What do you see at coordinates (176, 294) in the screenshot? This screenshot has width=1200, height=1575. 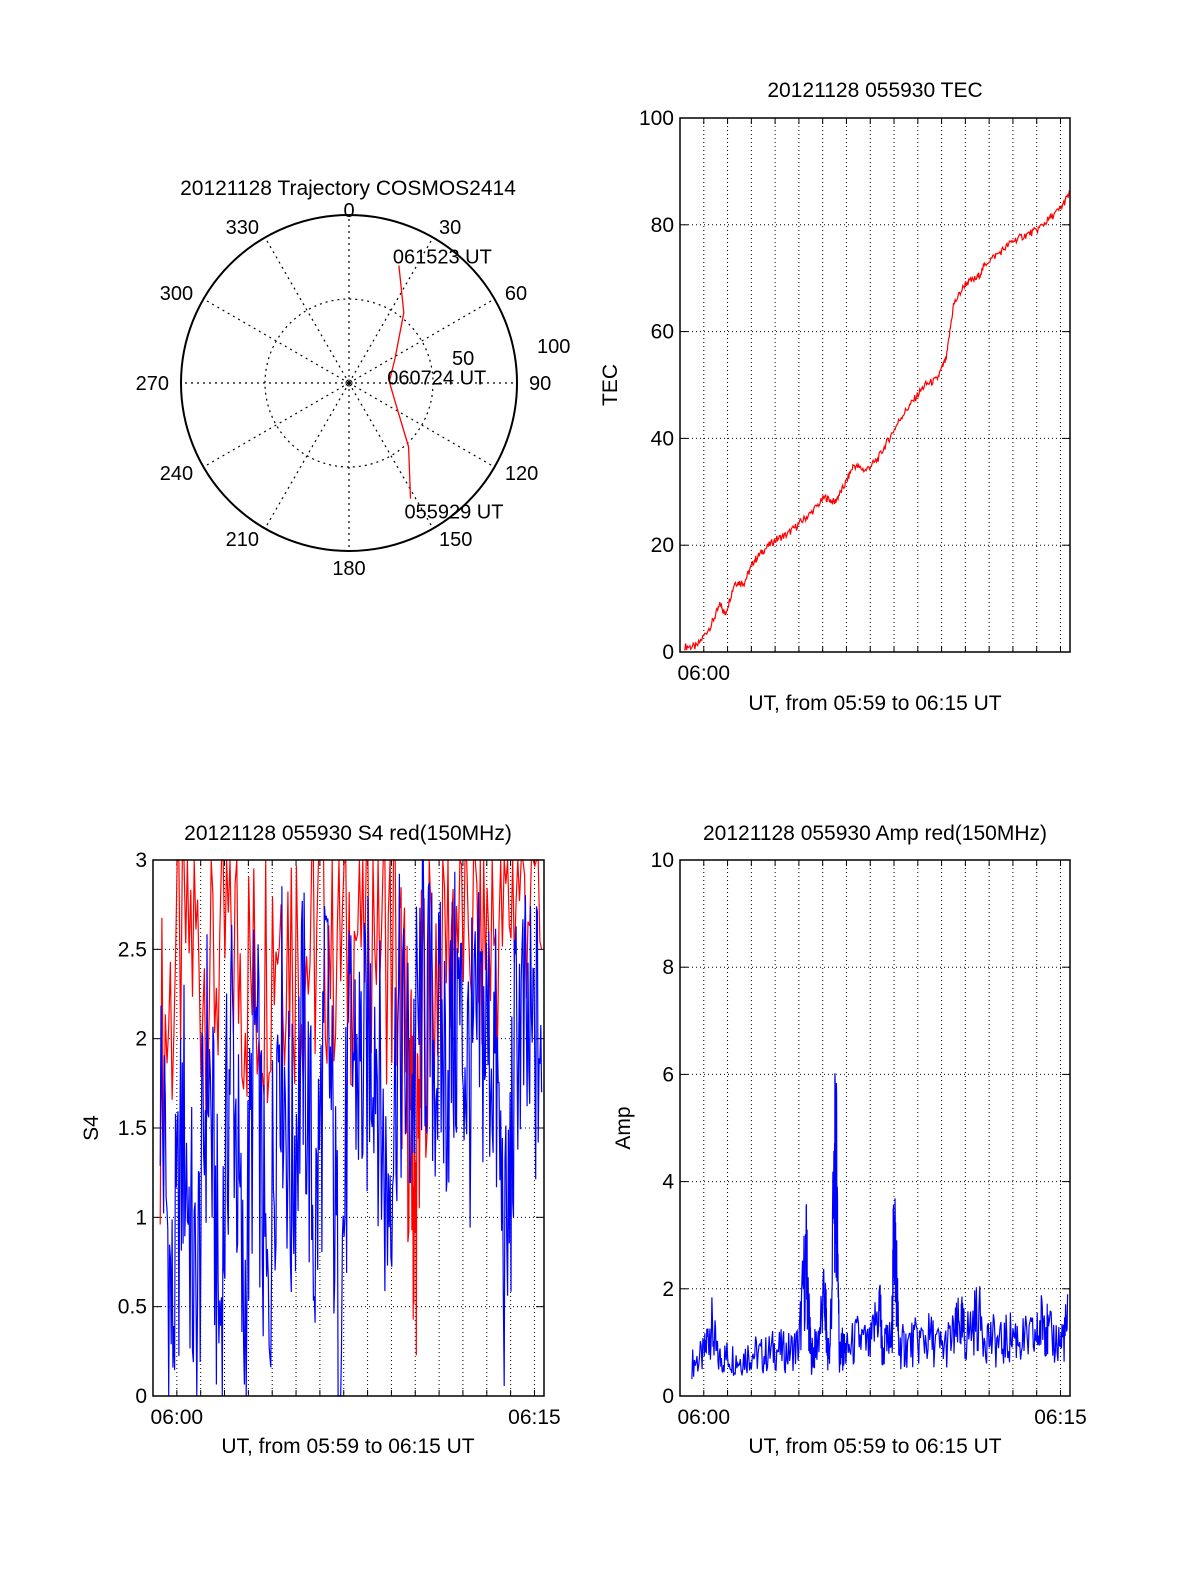 I see `polar-azimuth-label: 300` at bounding box center [176, 294].